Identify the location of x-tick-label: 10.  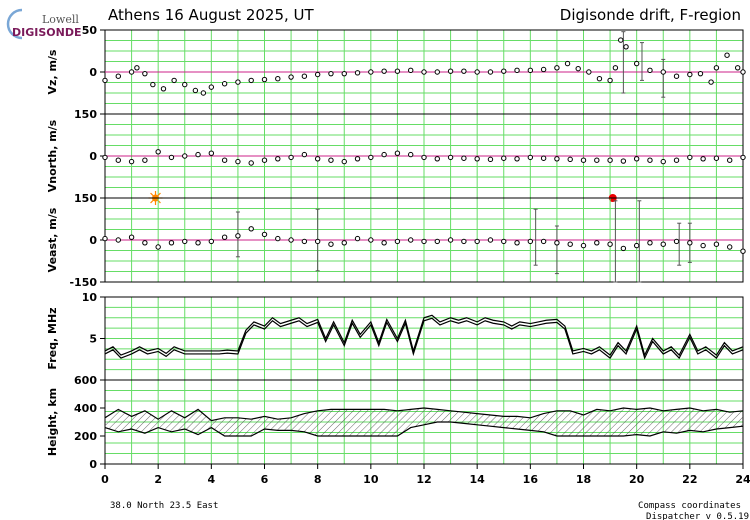
(371, 479).